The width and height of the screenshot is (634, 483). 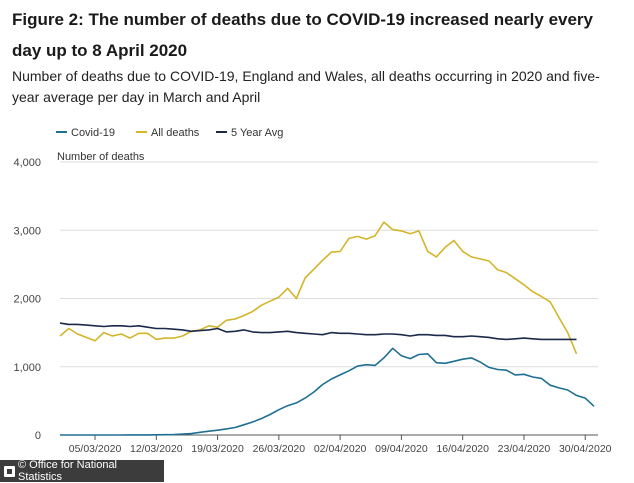 I want to click on ons-logo-icon, so click(x=9, y=471).